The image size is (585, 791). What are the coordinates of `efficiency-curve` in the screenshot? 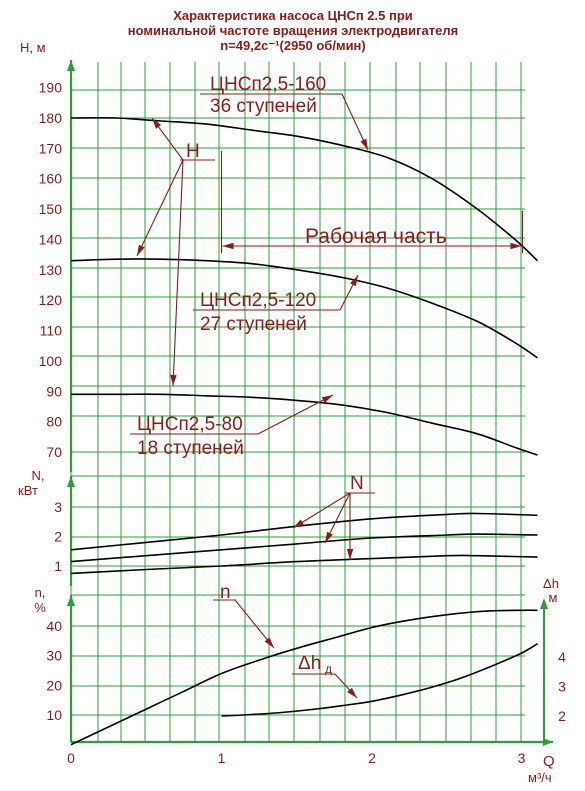 It's located at (304, 677).